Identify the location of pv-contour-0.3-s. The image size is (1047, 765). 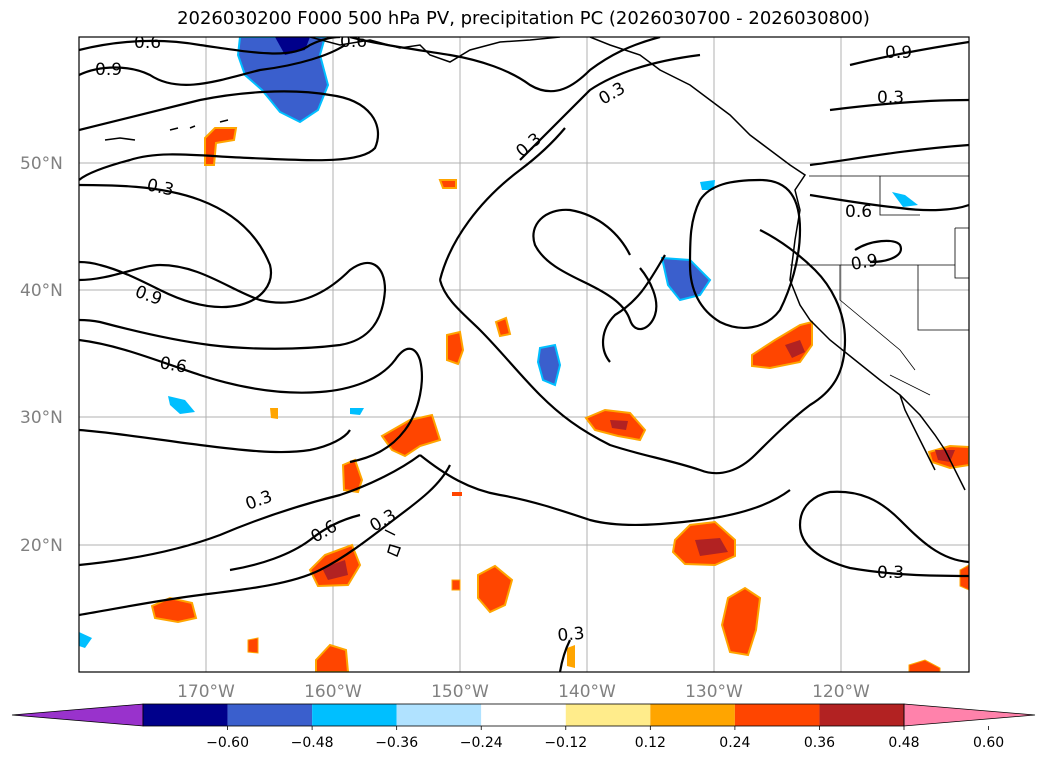
(605, 490).